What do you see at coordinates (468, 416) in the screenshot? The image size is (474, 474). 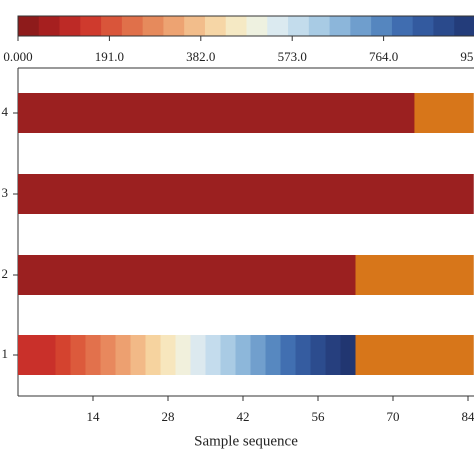 I see `x-tick-label: 84` at bounding box center [468, 416].